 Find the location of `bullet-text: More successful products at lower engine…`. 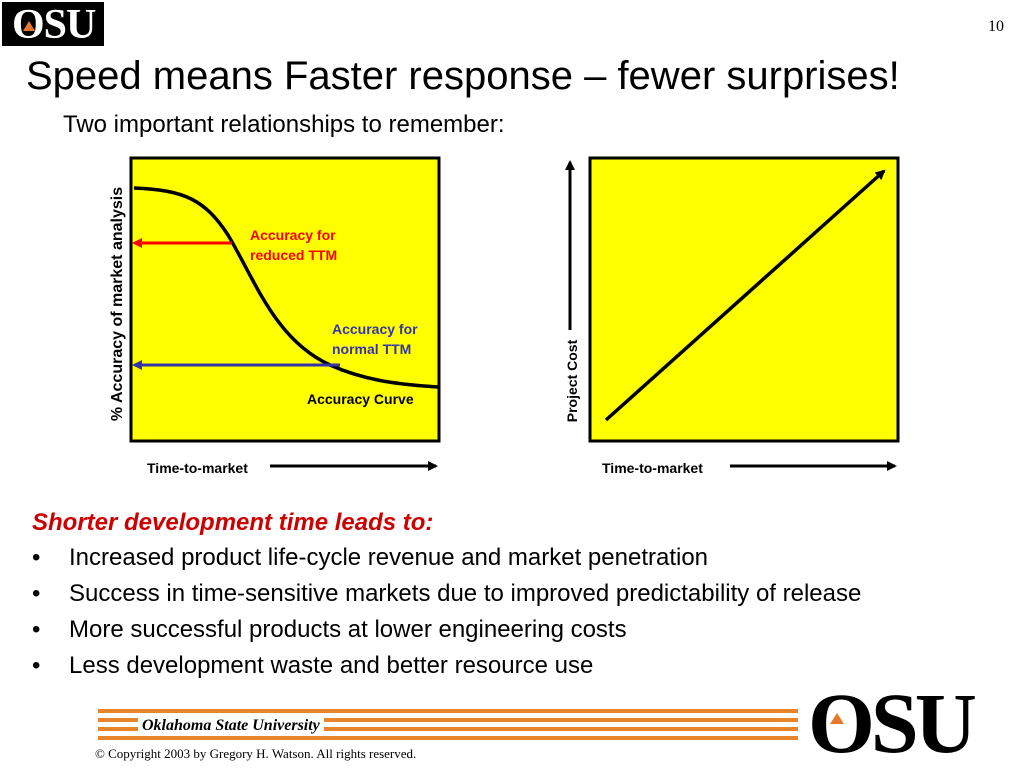

bullet-text: More successful products at lower engine… is located at coordinates (348, 629).